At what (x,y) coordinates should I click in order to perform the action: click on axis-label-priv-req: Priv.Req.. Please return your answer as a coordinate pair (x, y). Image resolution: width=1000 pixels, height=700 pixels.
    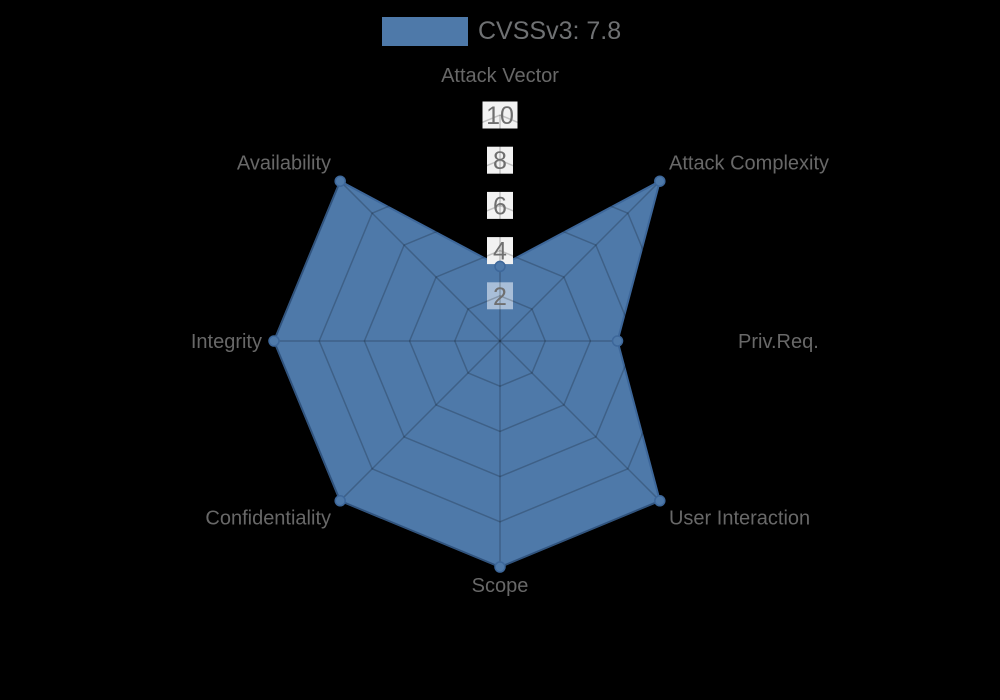
    Looking at the image, I should click on (778, 342).